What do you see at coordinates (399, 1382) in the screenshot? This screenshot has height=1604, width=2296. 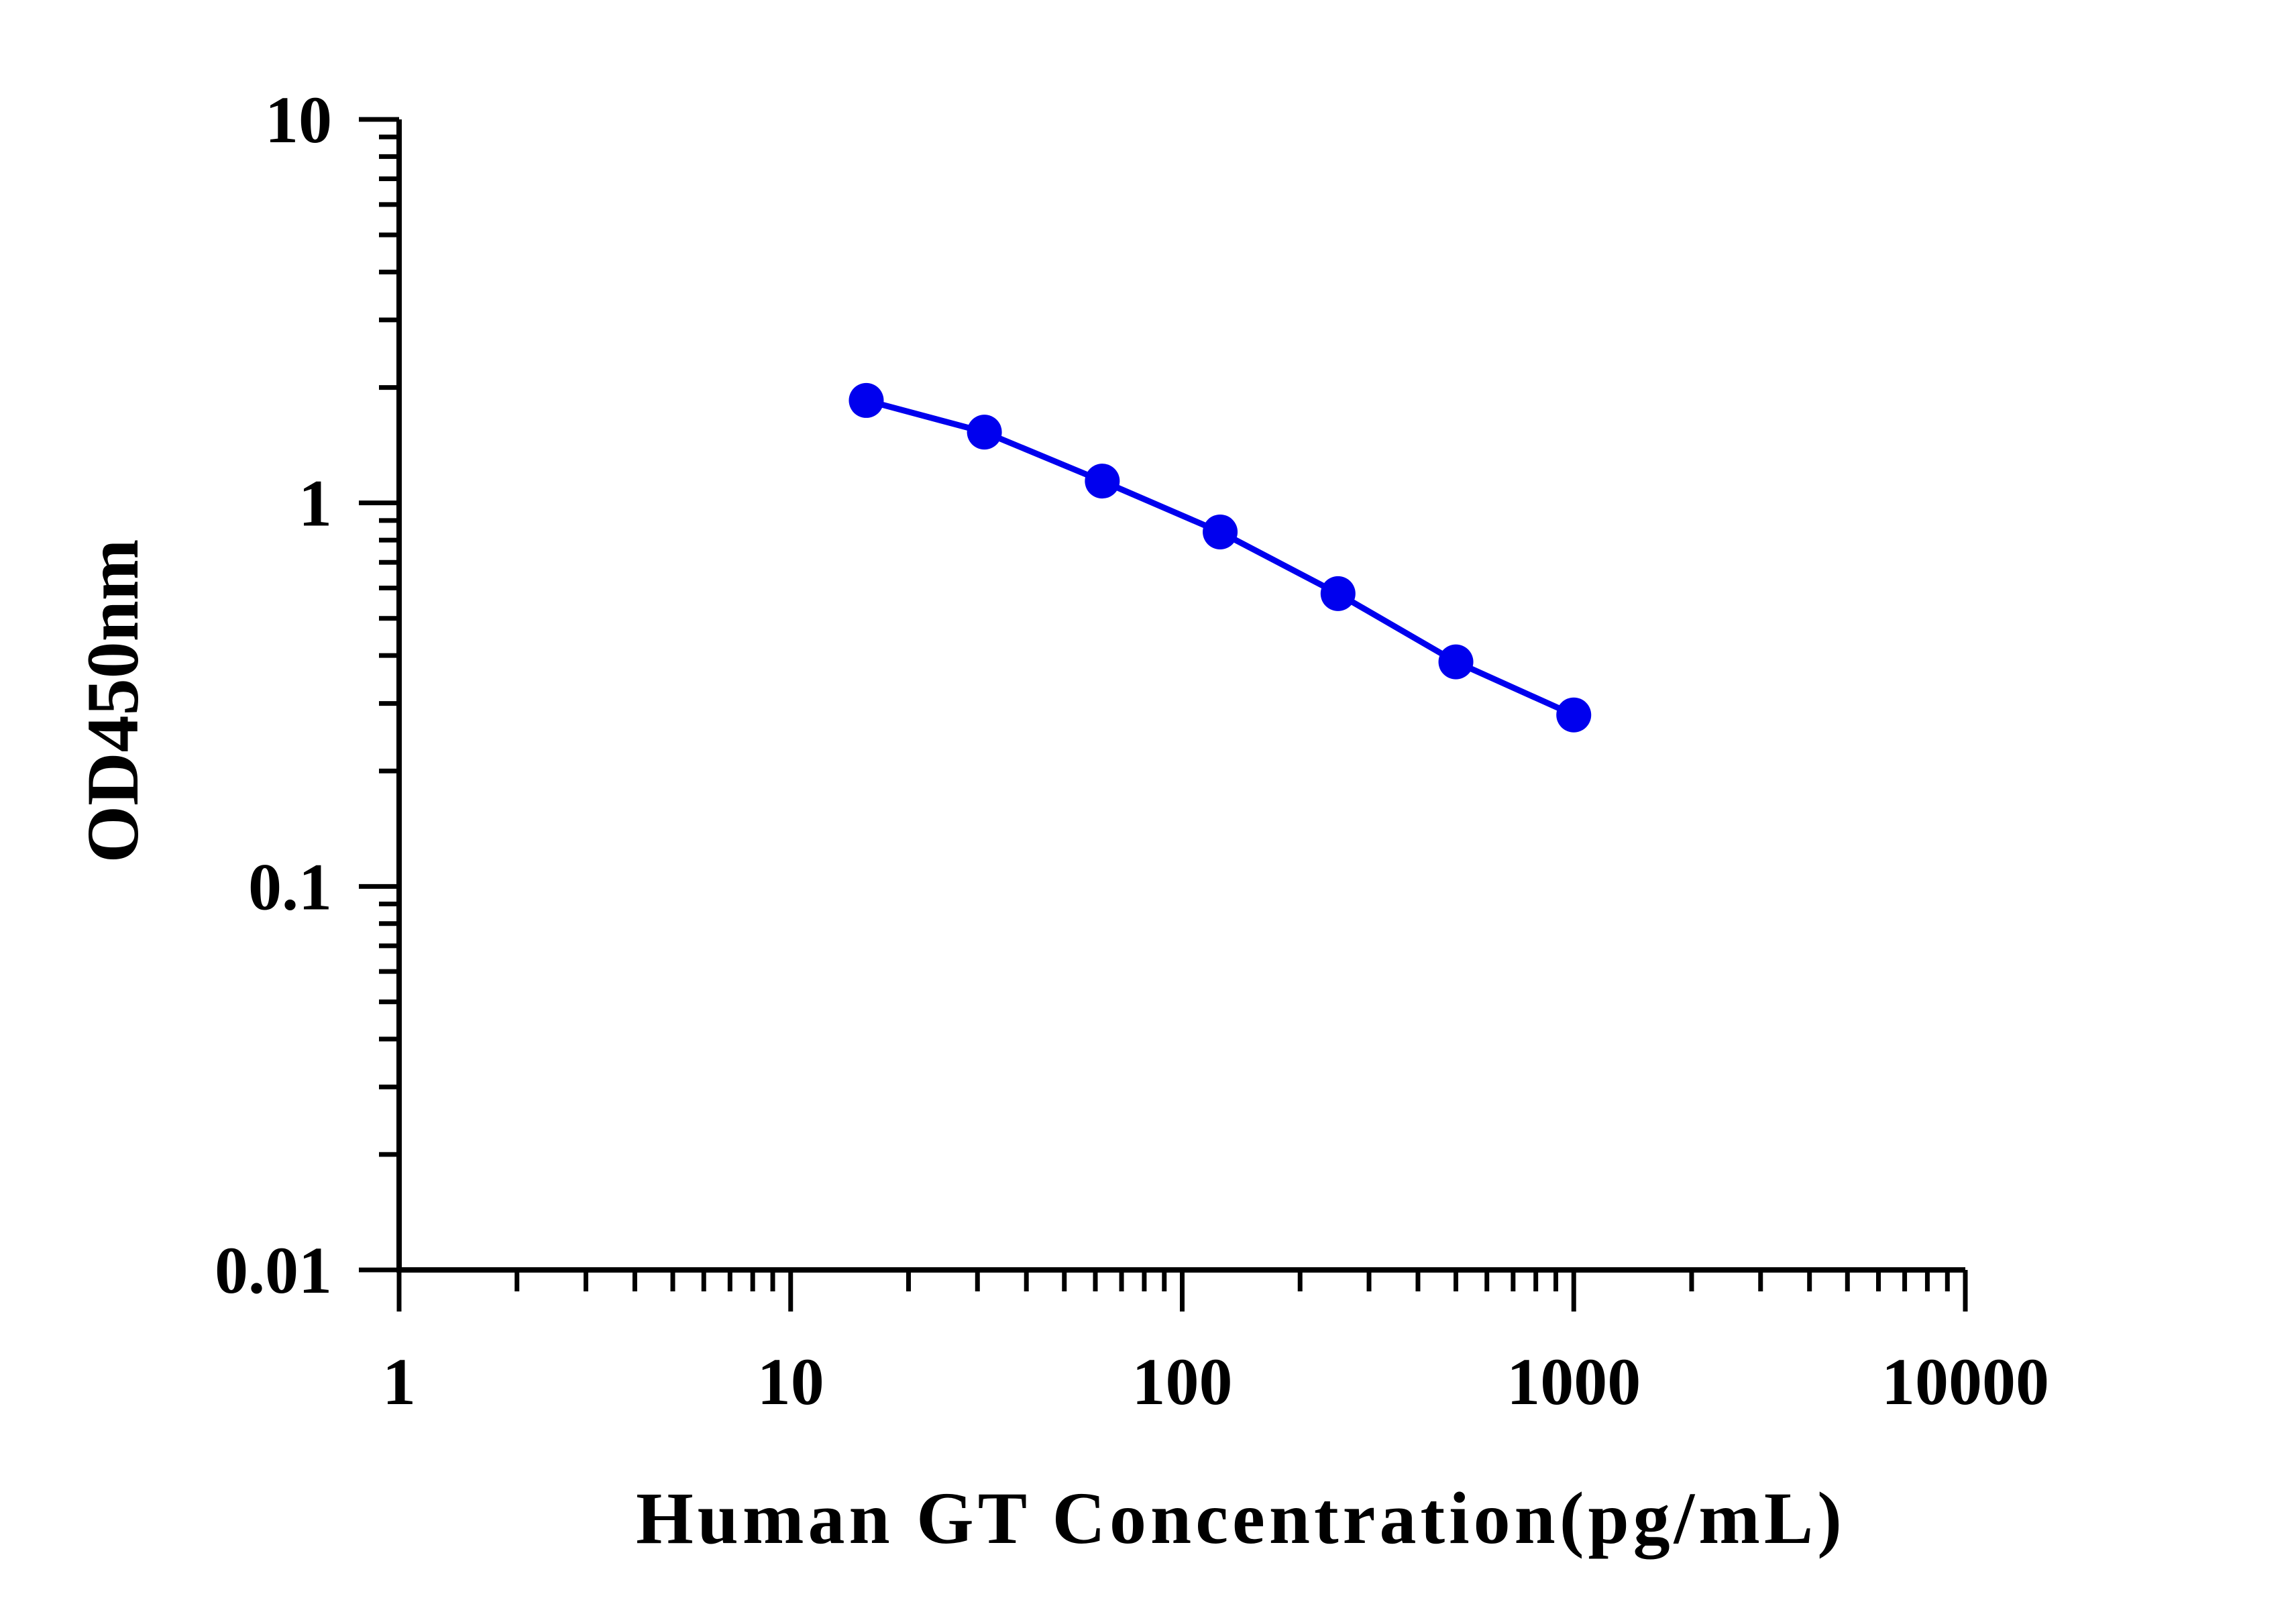 I see `x-tick-label: 1` at bounding box center [399, 1382].